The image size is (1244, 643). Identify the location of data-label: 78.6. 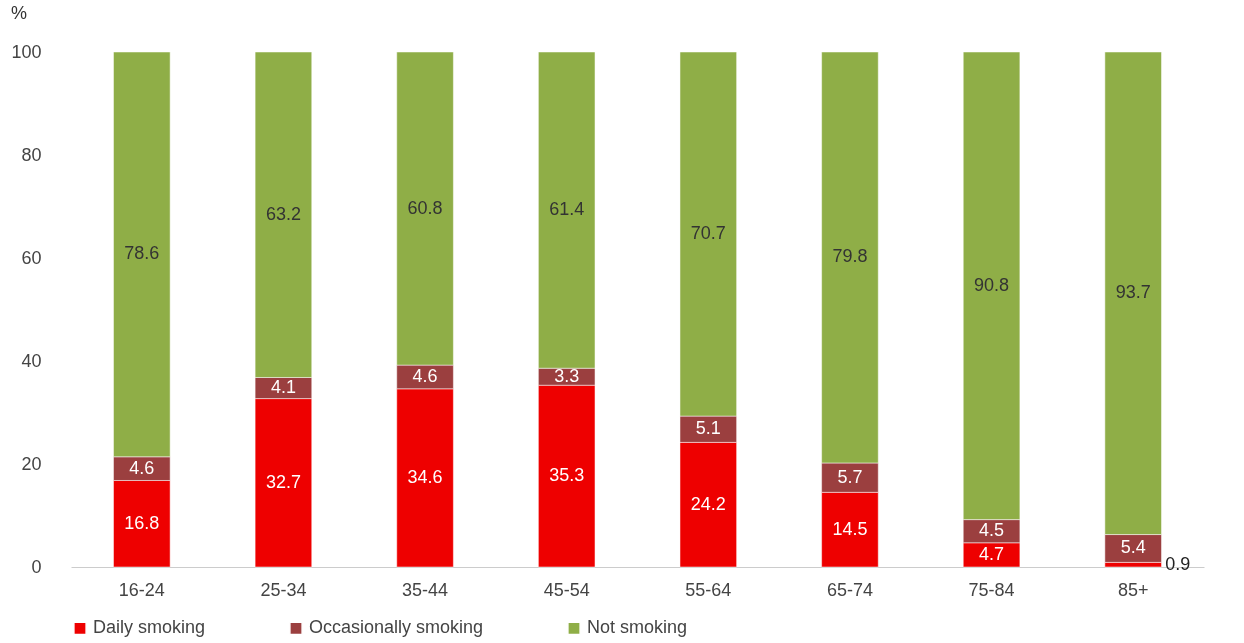
(142, 253).